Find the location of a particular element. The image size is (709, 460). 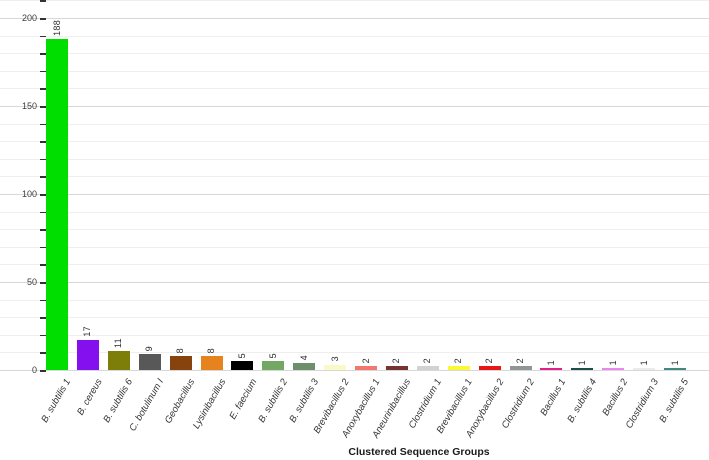

bar-value-label: 9 is located at coordinates (149, 348).